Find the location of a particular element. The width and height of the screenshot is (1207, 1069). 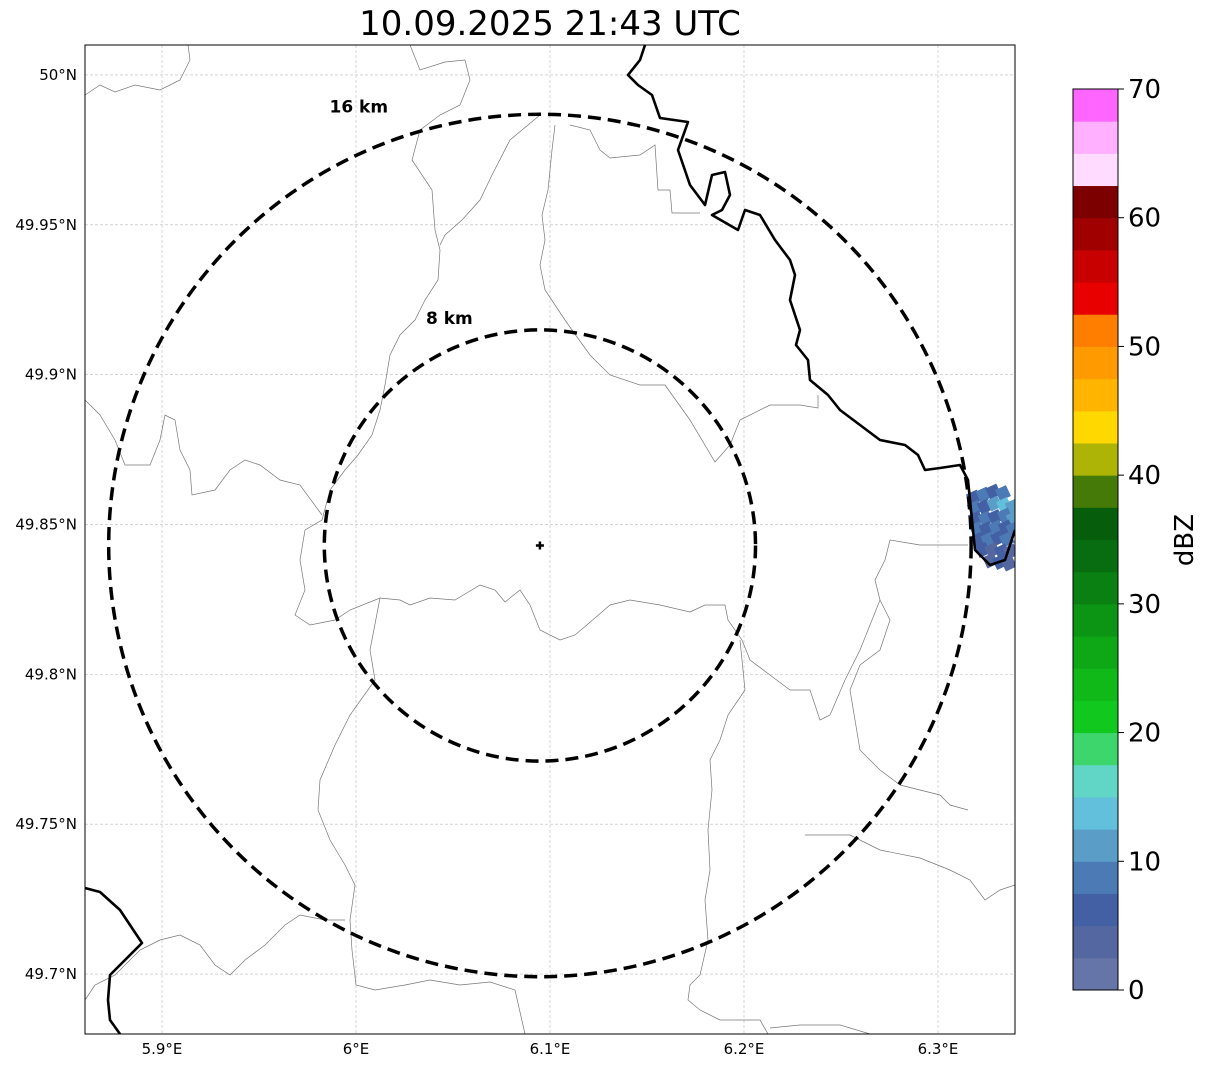

y-tick-label: 49.7°N is located at coordinates (51, 974).